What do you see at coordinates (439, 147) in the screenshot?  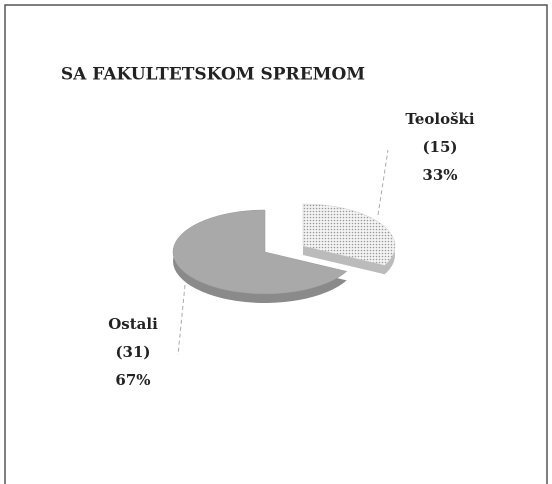 I see `value-label: (15)` at bounding box center [439, 147].